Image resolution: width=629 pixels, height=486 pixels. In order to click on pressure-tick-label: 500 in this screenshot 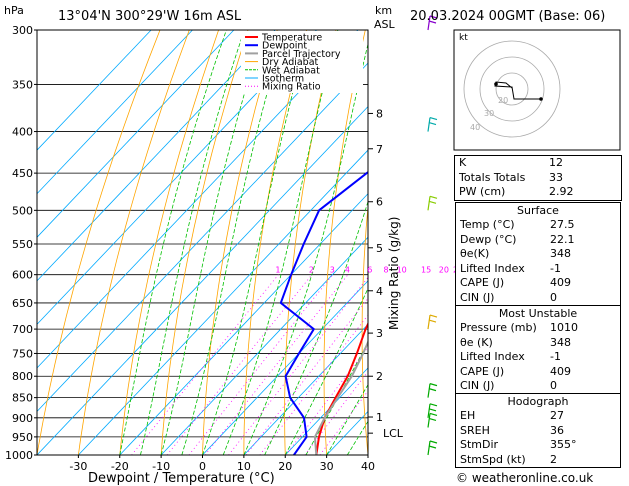, I will do `click(22, 210)`.